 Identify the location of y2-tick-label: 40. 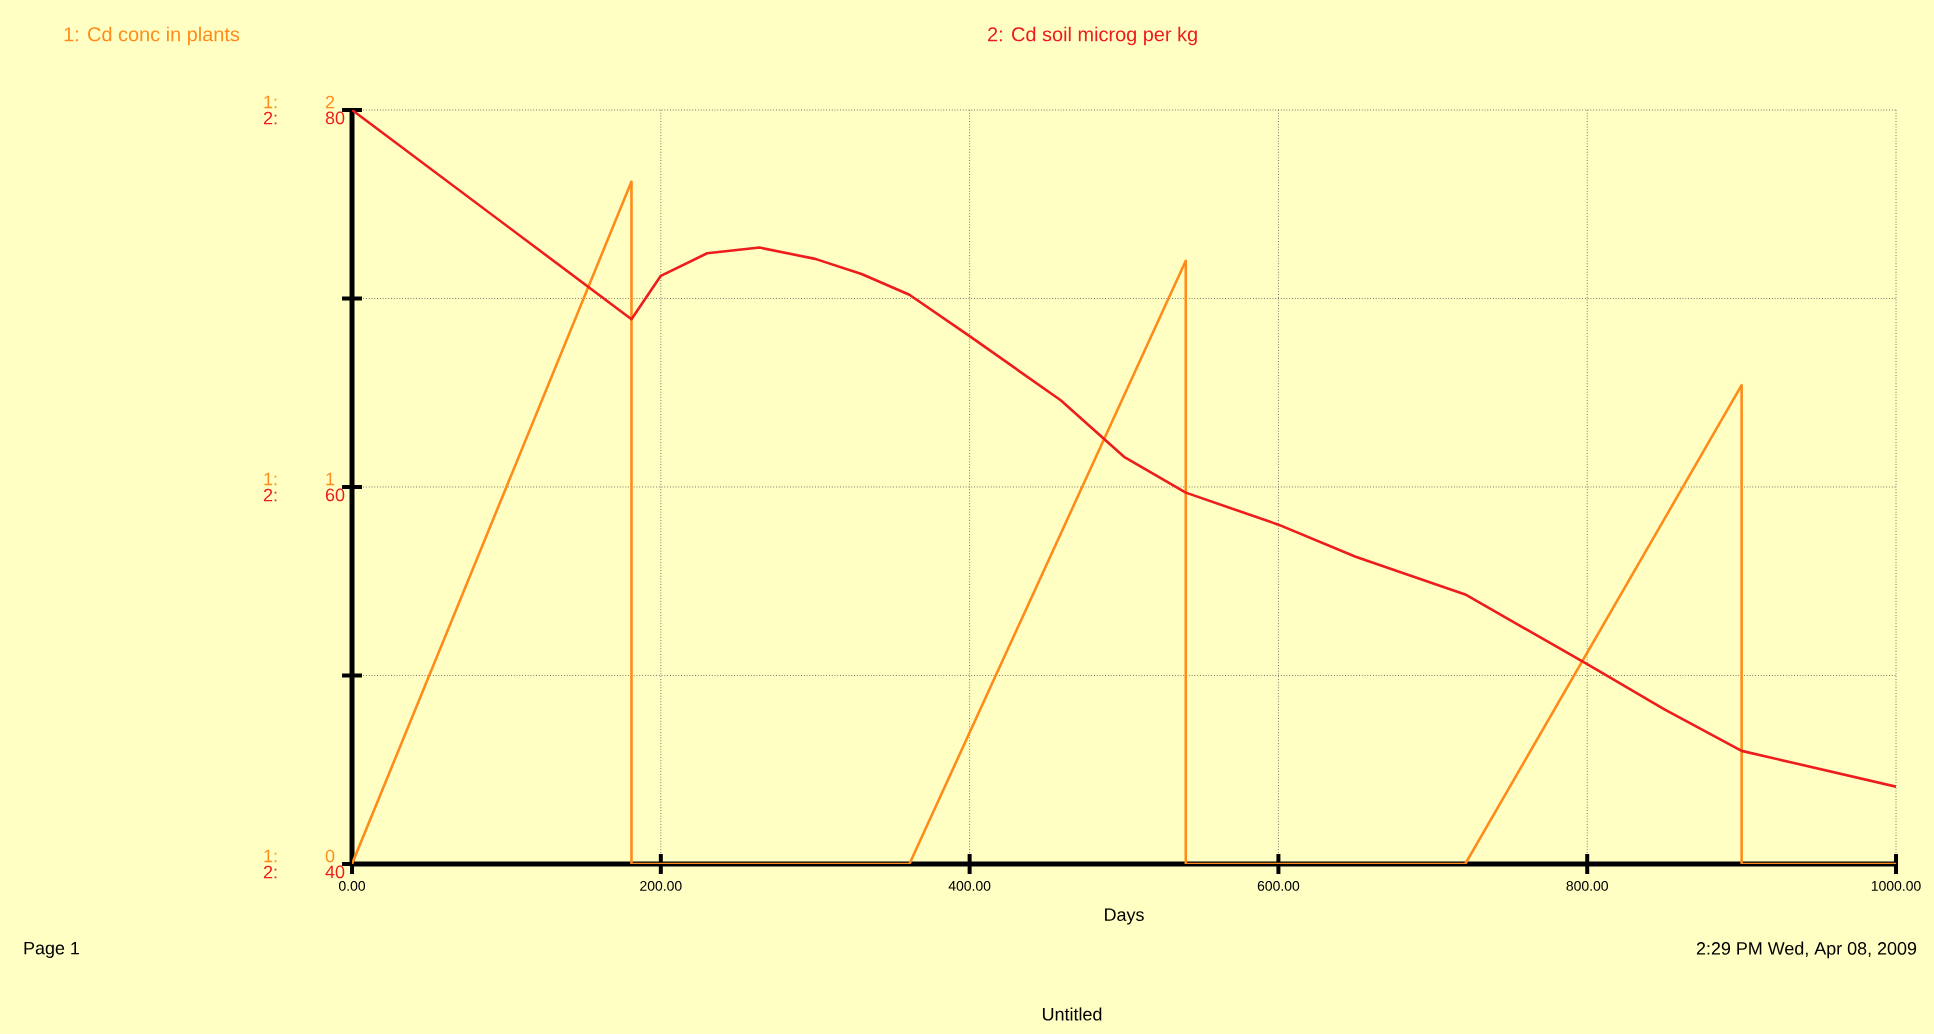
(335, 872).